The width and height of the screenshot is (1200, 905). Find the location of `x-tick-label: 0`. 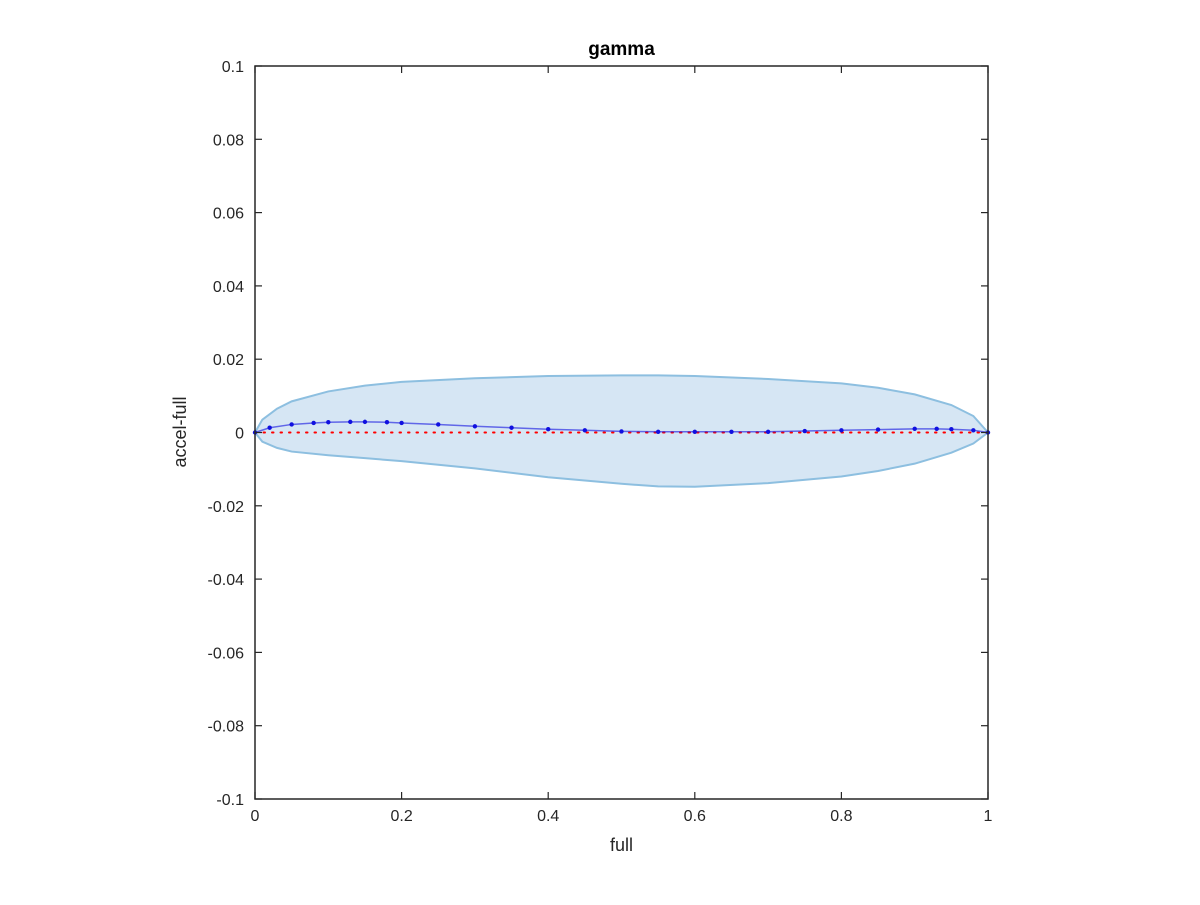

x-tick-label: 0 is located at coordinates (255, 816).